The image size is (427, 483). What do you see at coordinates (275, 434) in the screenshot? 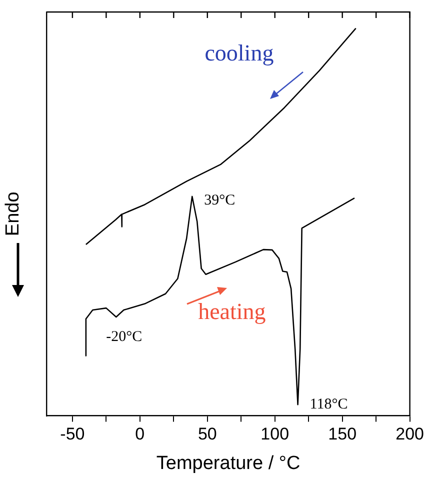
I see `x-tick-label: 100` at bounding box center [275, 434].